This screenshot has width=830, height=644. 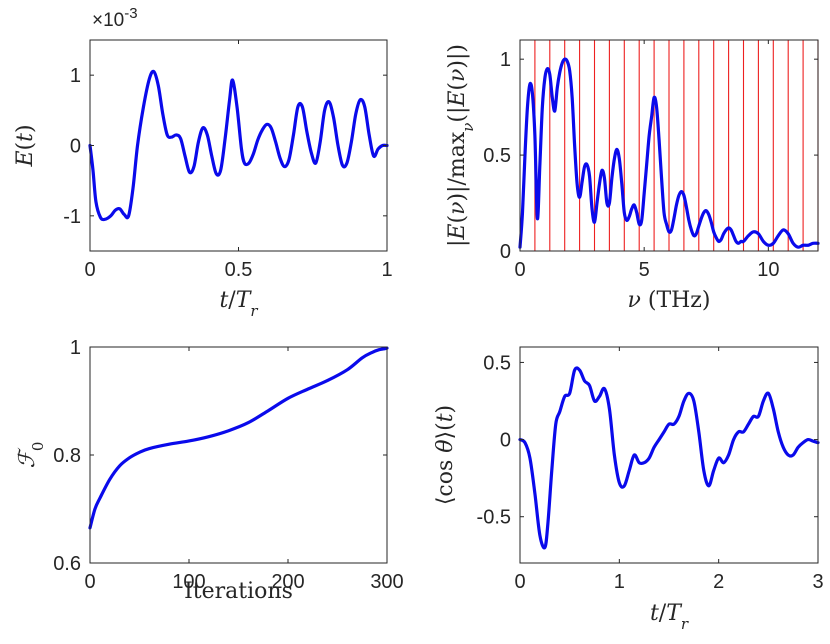 What do you see at coordinates (445, 455) in the screenshot?
I see `y-axis-label: ⟨cos θ⟩(t)` at bounding box center [445, 455].